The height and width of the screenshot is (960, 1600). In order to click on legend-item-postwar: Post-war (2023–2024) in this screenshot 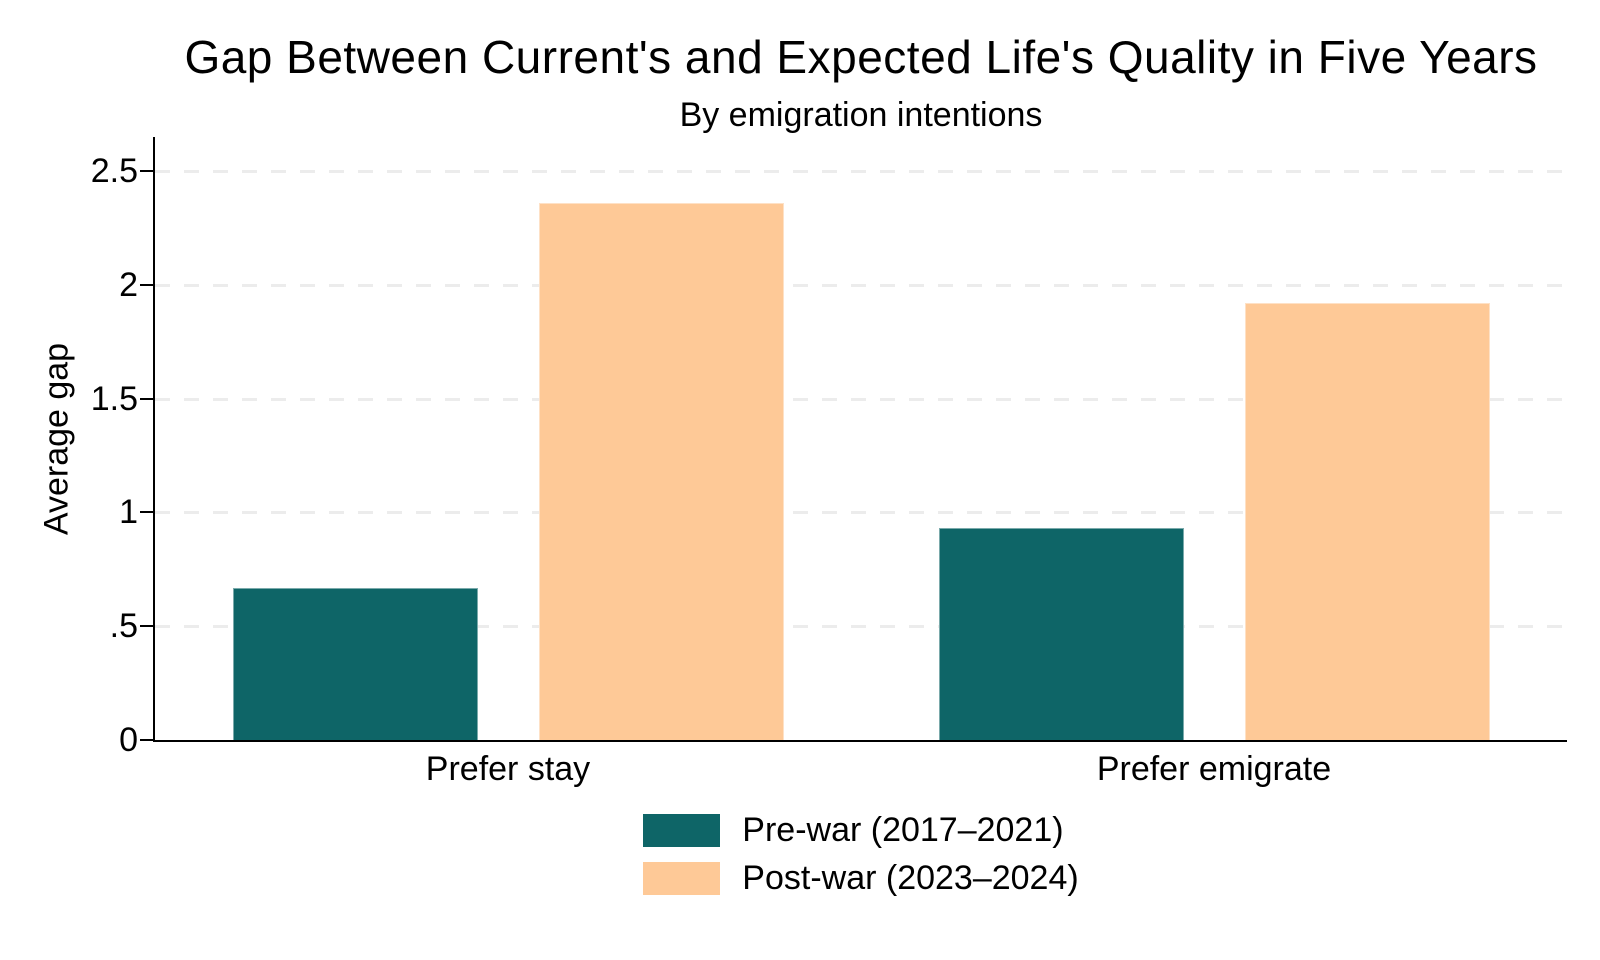, I will do `click(861, 878)`.